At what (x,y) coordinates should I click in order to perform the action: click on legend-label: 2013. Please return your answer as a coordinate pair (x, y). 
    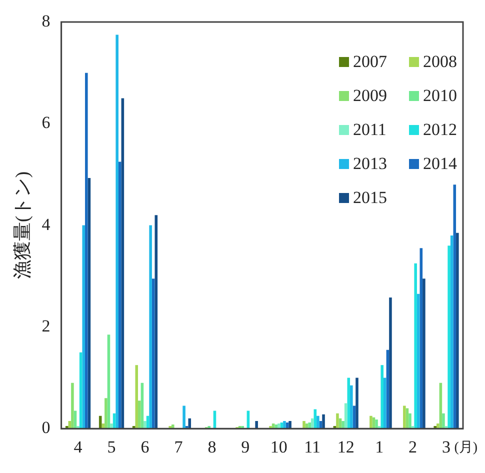
    Looking at the image, I should click on (370, 164).